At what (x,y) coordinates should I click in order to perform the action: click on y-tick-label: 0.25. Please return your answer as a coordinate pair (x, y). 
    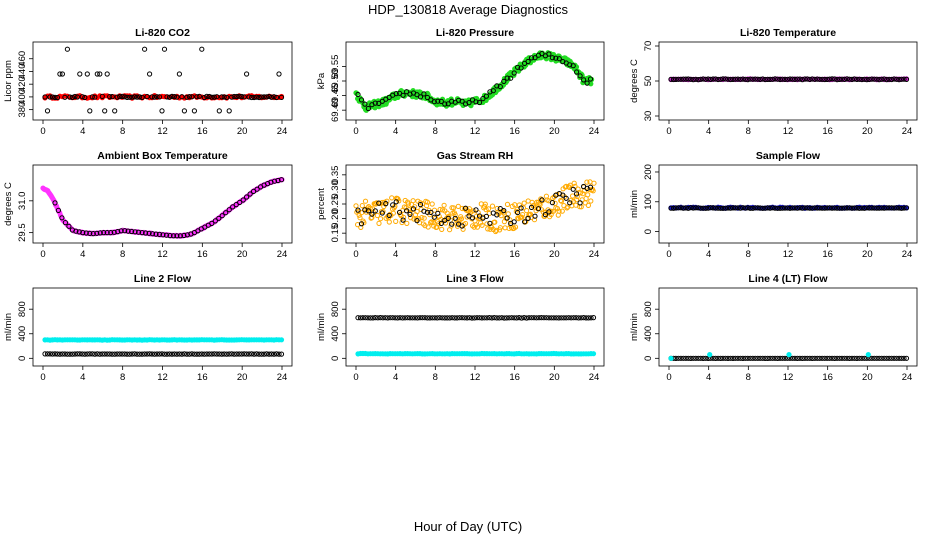
    Looking at the image, I should click on (335, 204).